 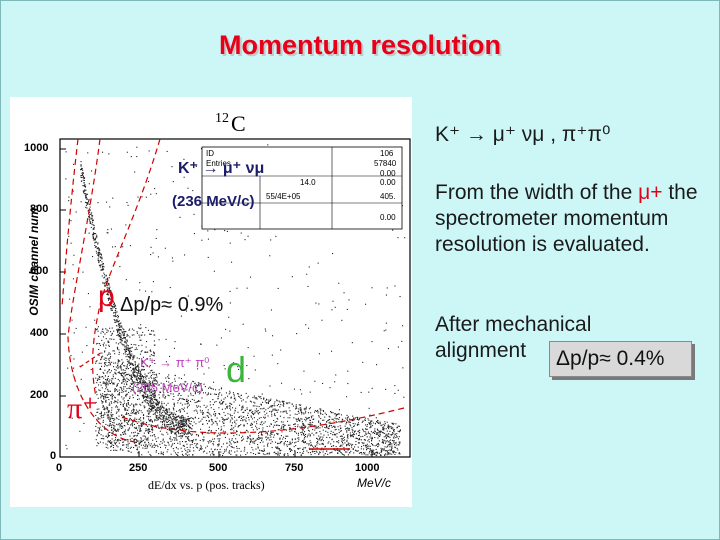 What do you see at coordinates (39, 271) in the screenshot?
I see `y-tick-600: 600` at bounding box center [39, 271].